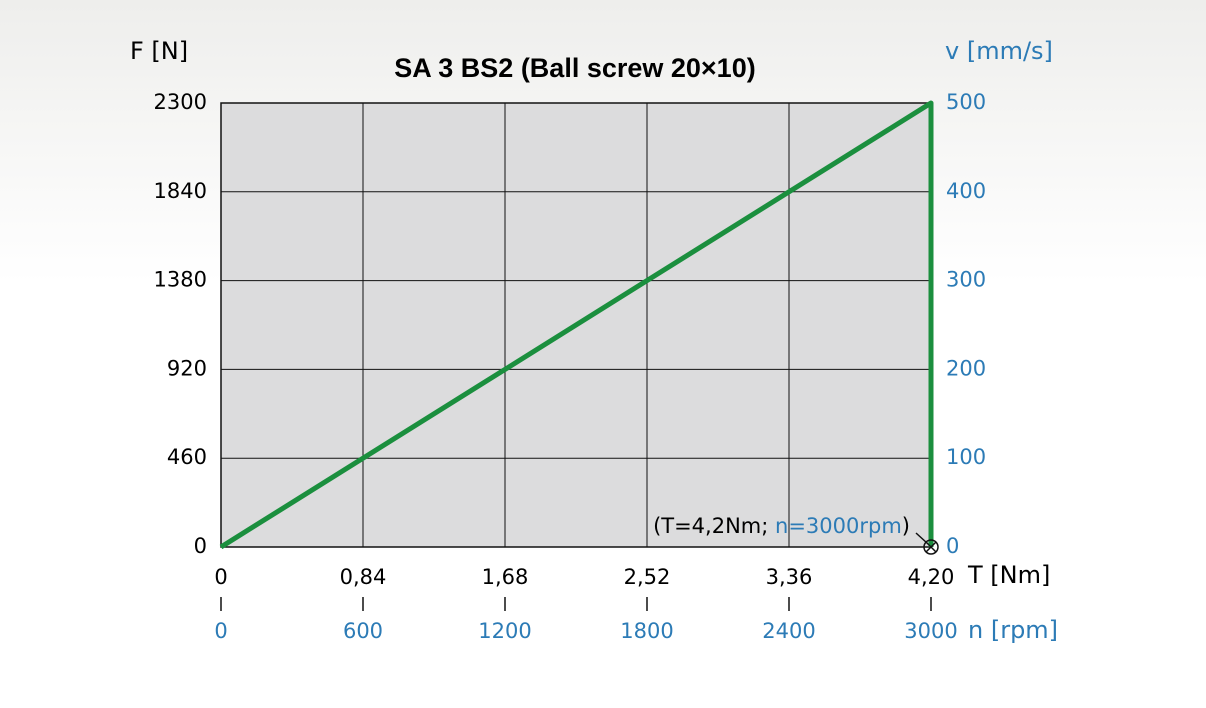  Describe the element at coordinates (921, 538) in the screenshot. I see `annotation-arrow` at that location.